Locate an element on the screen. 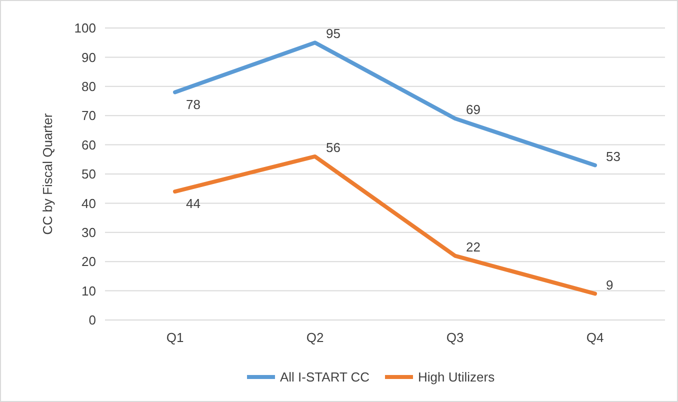 This screenshot has width=678, height=402. y-axis-title: CC by Fiscal Quarter is located at coordinates (47, 173).